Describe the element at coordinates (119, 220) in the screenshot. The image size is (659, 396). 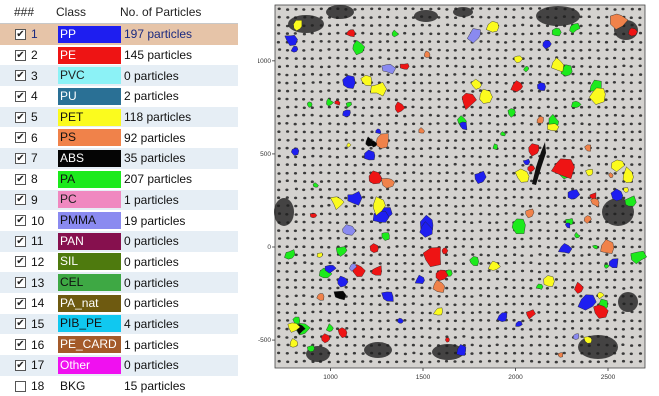
I see `table-row: ✔ 10 PMMA 19 particles` at that location.